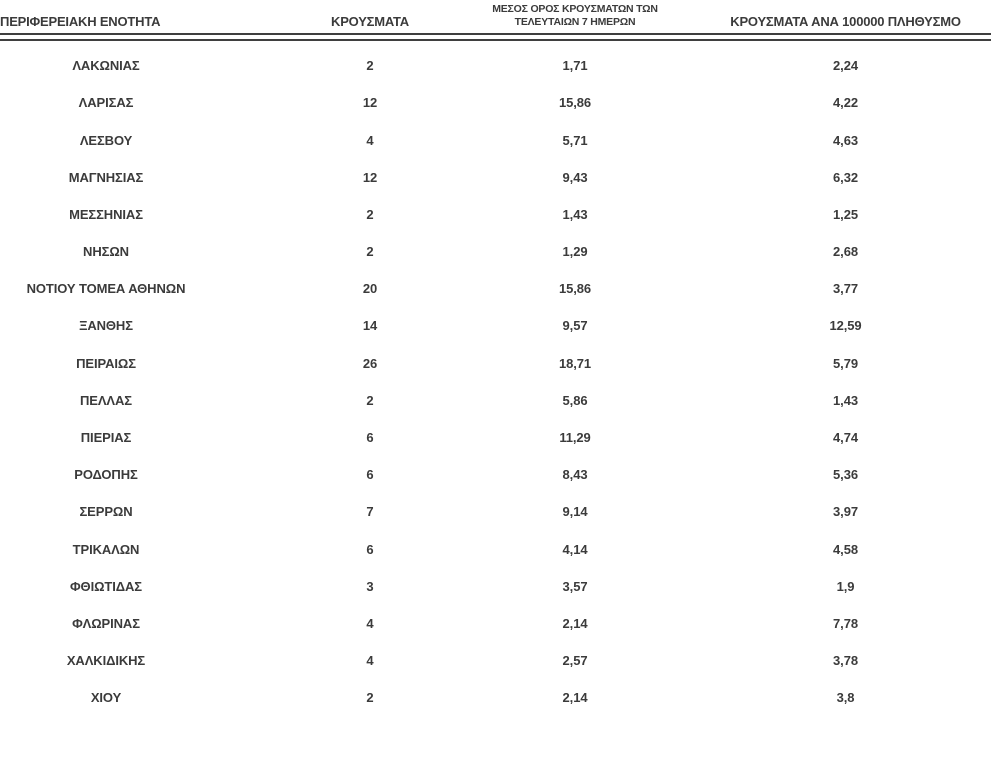 This screenshot has height=766, width=1000. What do you see at coordinates (106, 214) in the screenshot?
I see `region-cell: ΜΕΣΣΗΝΙΑΣ` at bounding box center [106, 214].